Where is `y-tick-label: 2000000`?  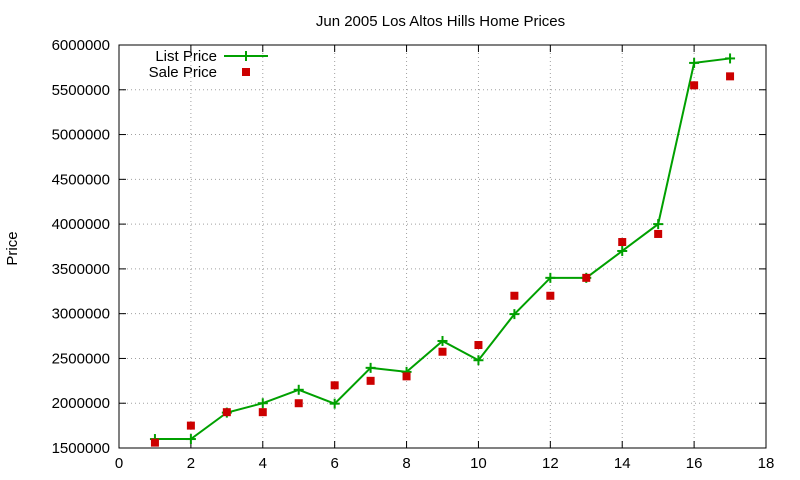 y-tick-label: 2000000 is located at coordinates (81, 403).